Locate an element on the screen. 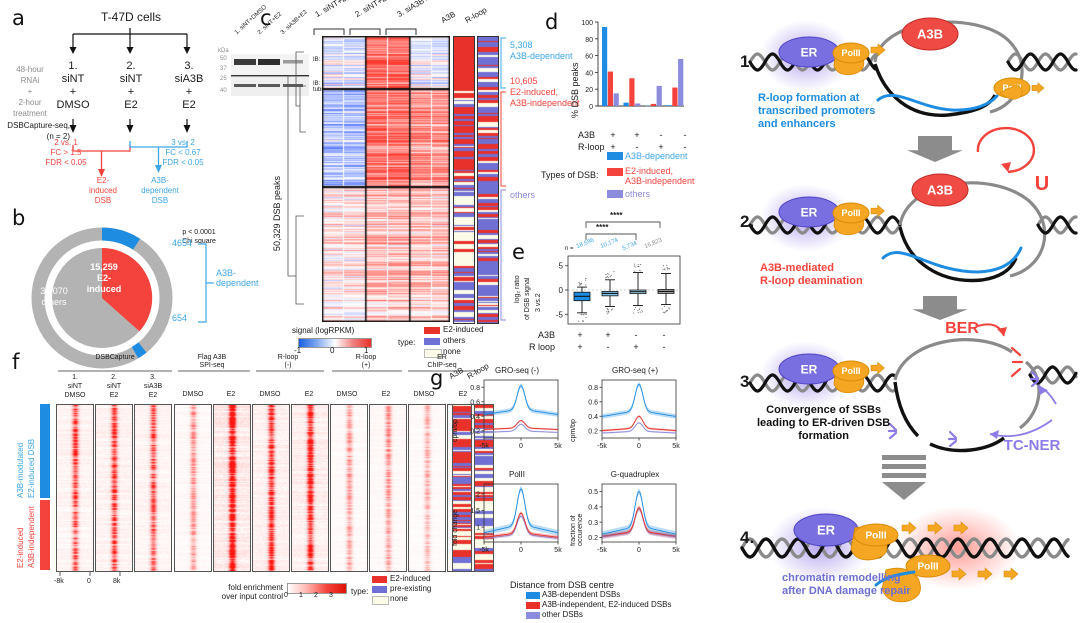 This screenshot has height=623, width=1080. svg-text: 60 is located at coordinates (589, 57).